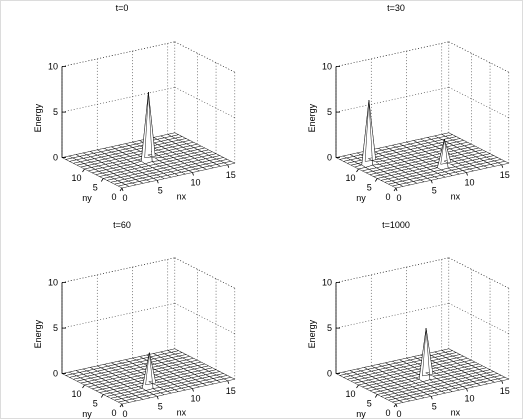 Image resolution: width=523 pixels, height=419 pixels. I want to click on chart-title: t=1000, so click(396, 225).